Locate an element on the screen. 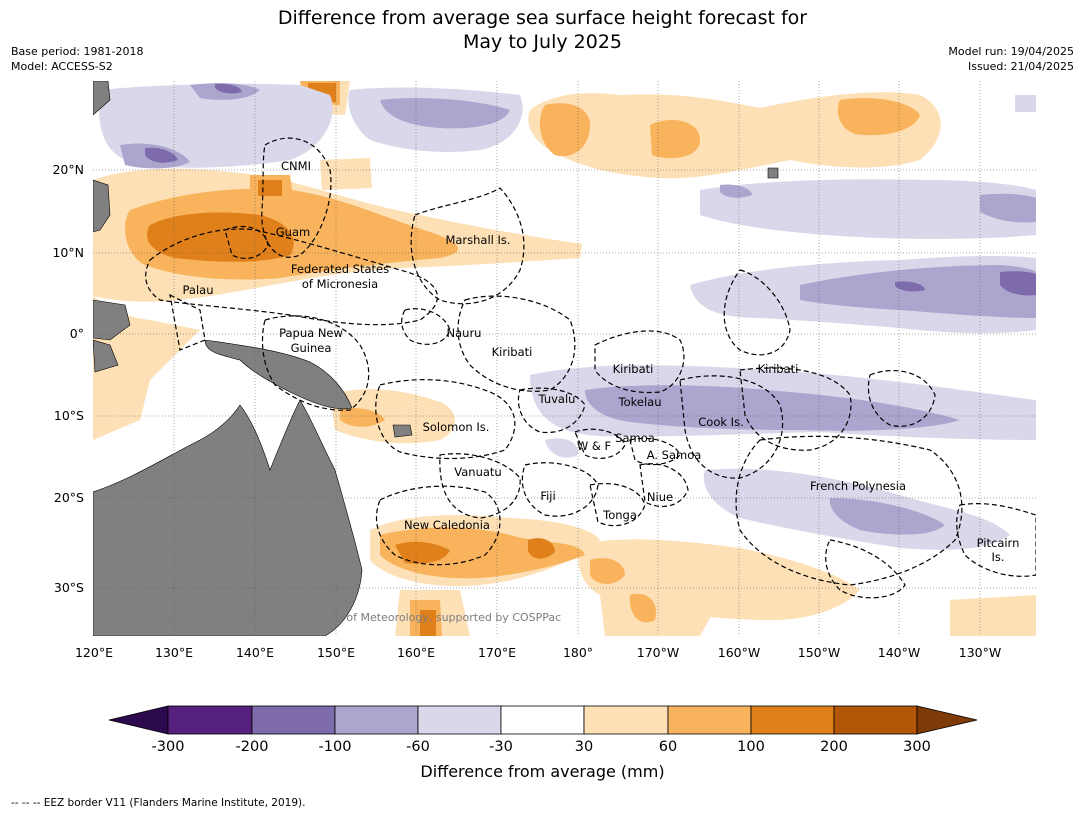 The height and width of the screenshot is (816, 1085). hawaii-land is located at coordinates (773, 173).